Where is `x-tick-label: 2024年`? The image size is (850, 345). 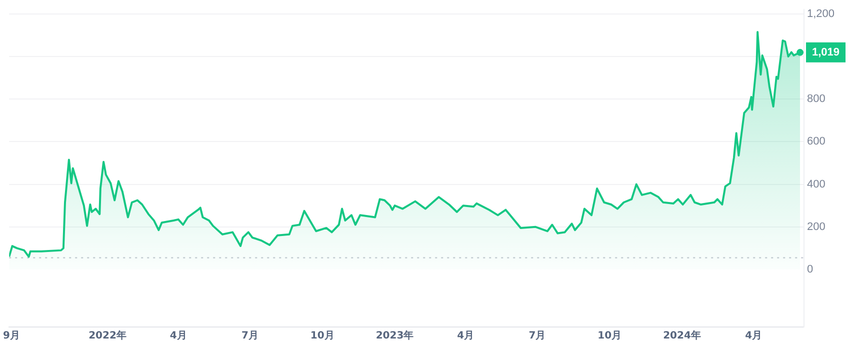
x-tick-label: 2024年 is located at coordinates (682, 336).